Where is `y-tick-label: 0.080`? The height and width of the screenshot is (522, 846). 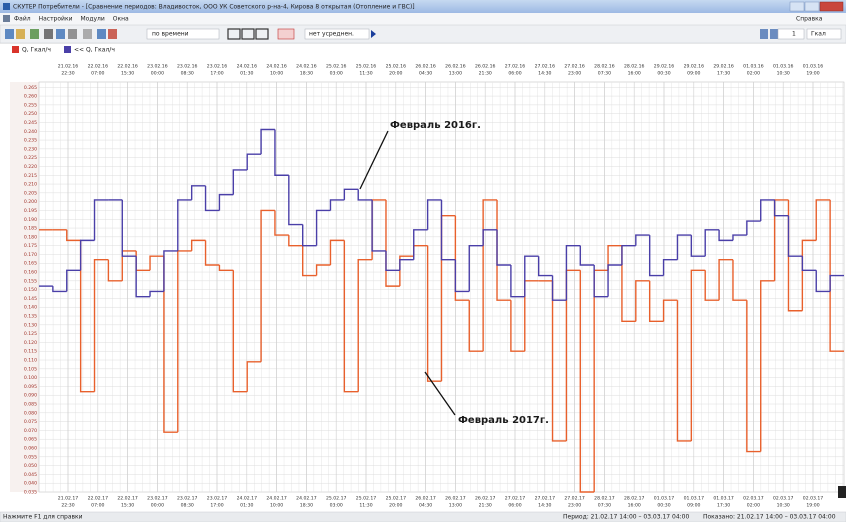
y-tick-label: 0.080 is located at coordinates (30, 413).